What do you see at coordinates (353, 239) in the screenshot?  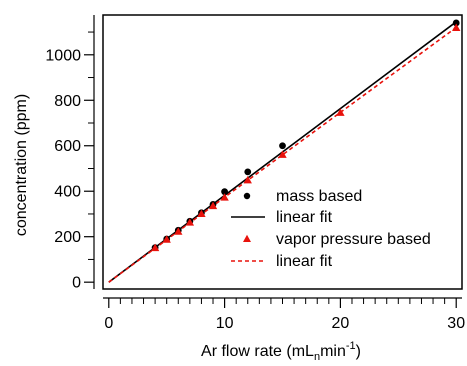 I see `legend-label: vapor pressure based` at bounding box center [353, 239].